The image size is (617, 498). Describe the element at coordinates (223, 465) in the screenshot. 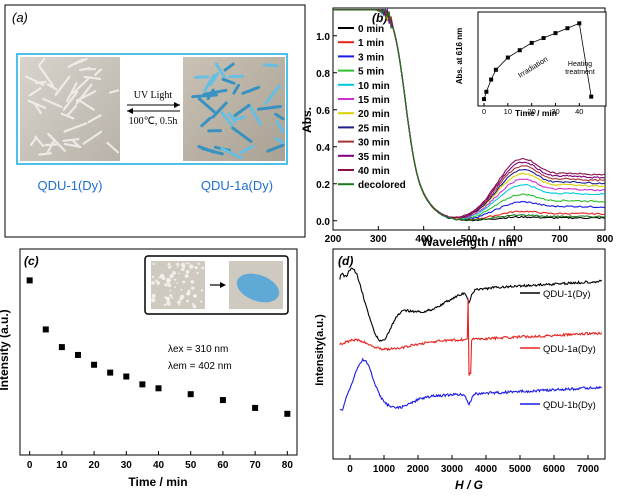

I see `c-xtick-label: 60` at that location.